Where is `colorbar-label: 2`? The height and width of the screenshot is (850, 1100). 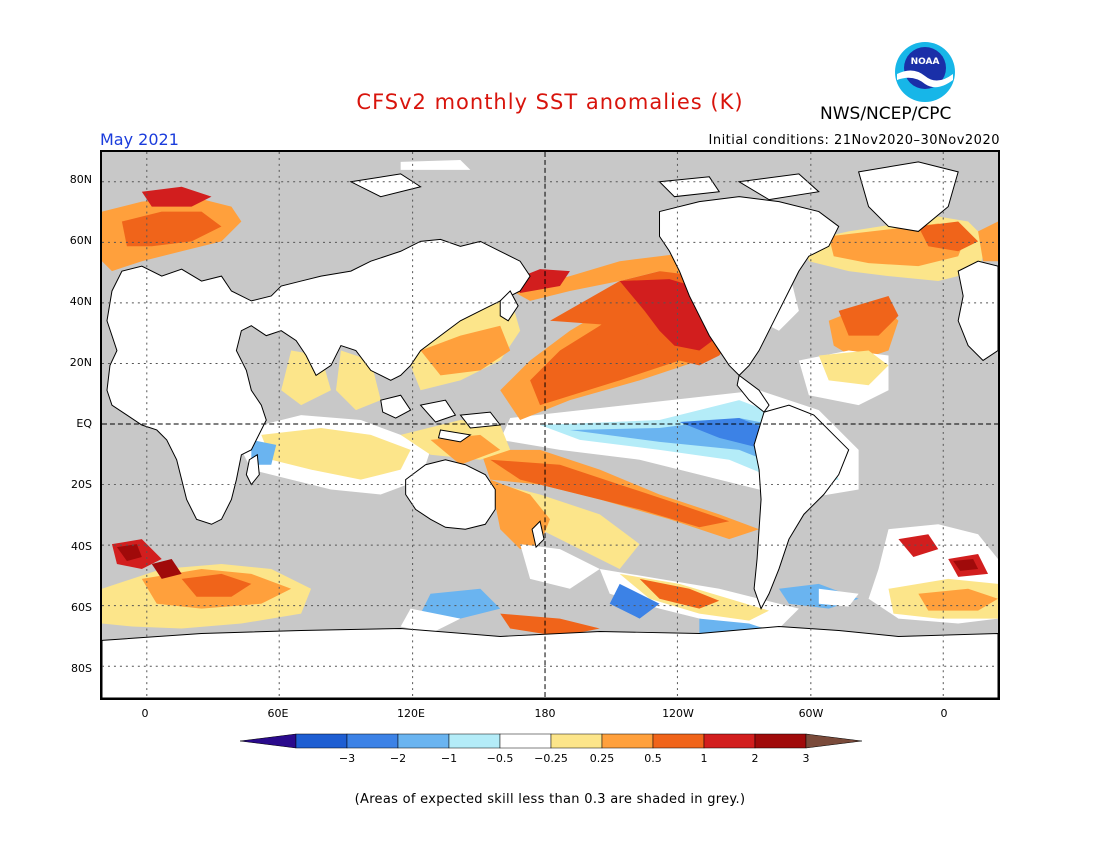 colorbar-label: 2 is located at coordinates (755, 758).